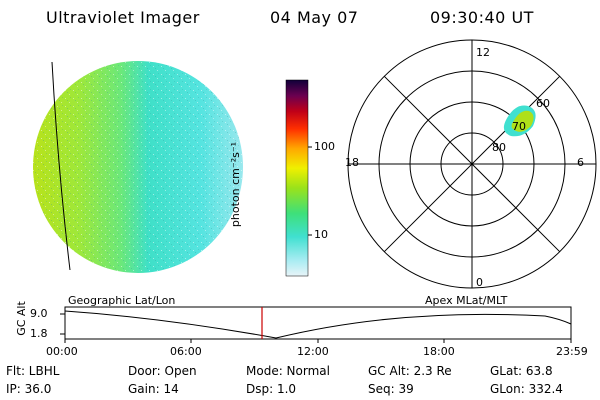  What do you see at coordinates (313, 351) in the screenshot?
I see `timeline-x-tick-1200: 12:00` at bounding box center [313, 351].